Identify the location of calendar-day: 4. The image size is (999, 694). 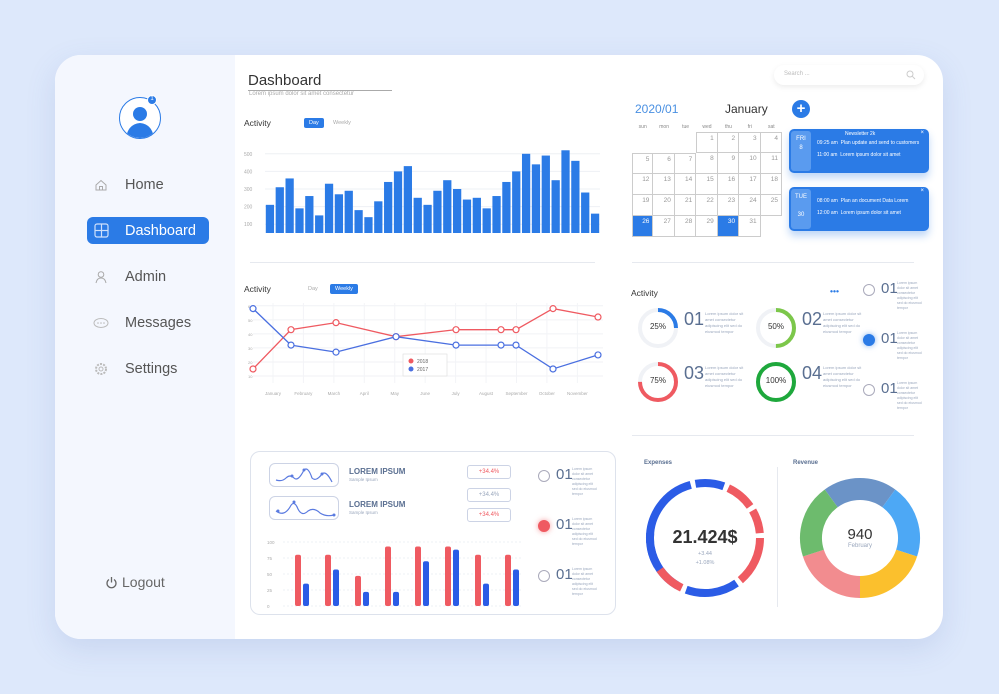
(771, 142).